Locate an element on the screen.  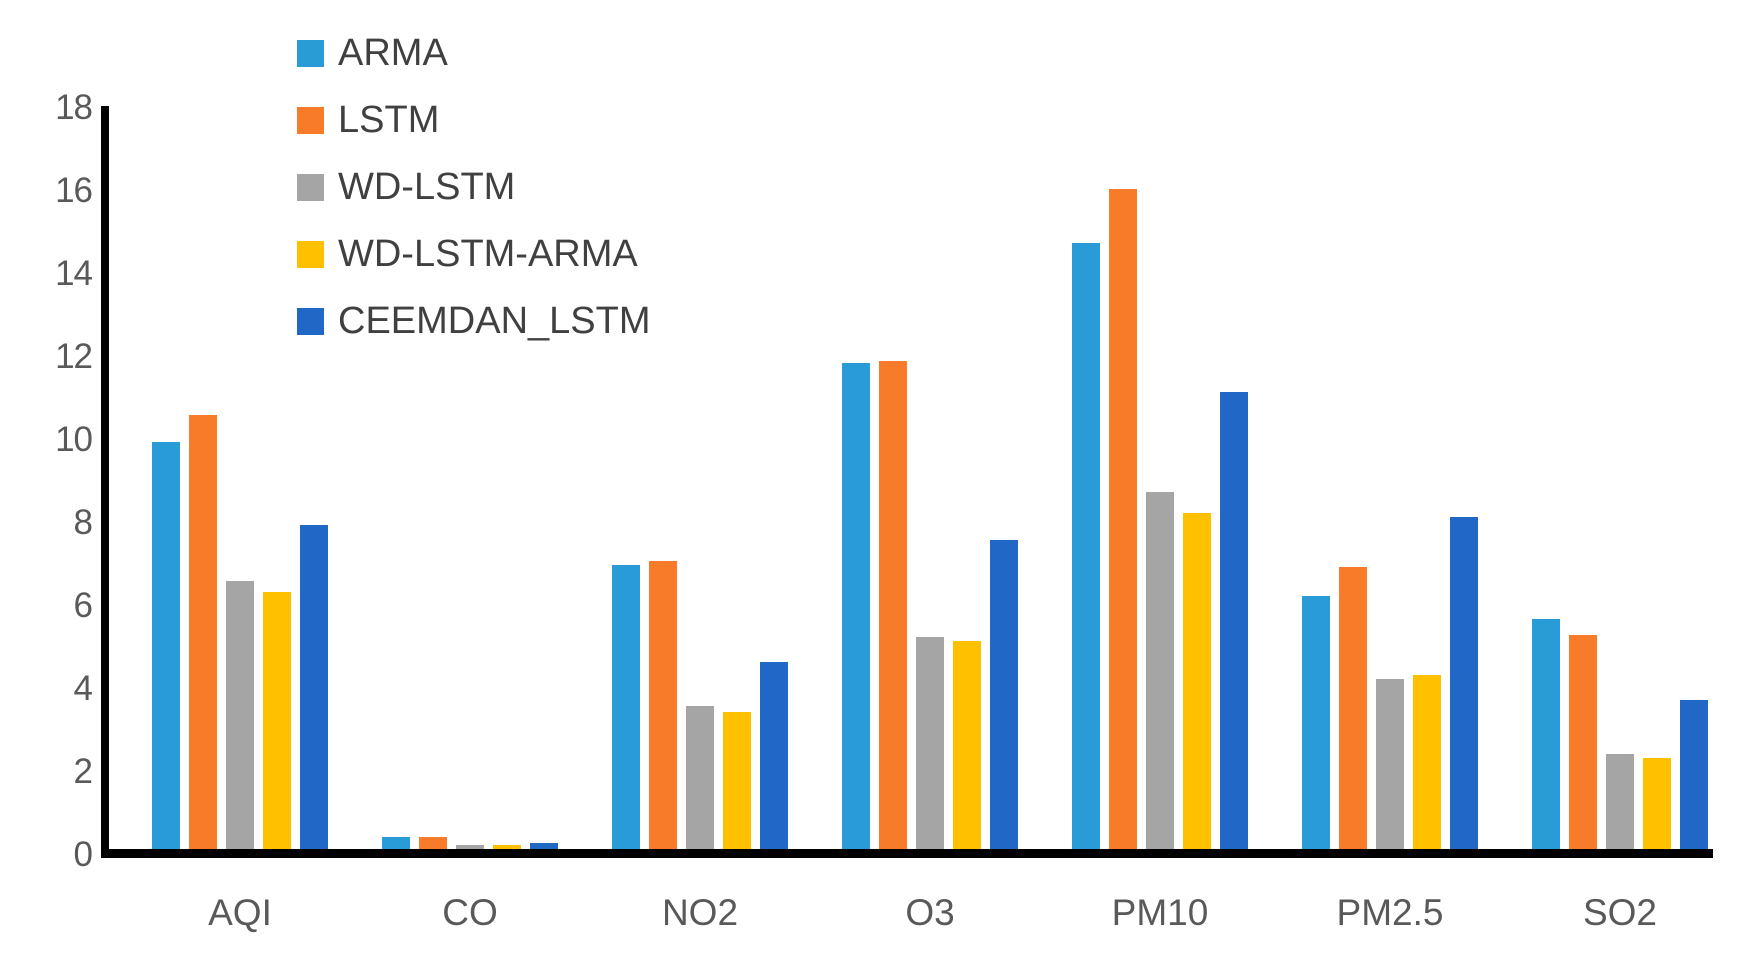
y-tick-label-2: 2 is located at coordinates (83, 771).